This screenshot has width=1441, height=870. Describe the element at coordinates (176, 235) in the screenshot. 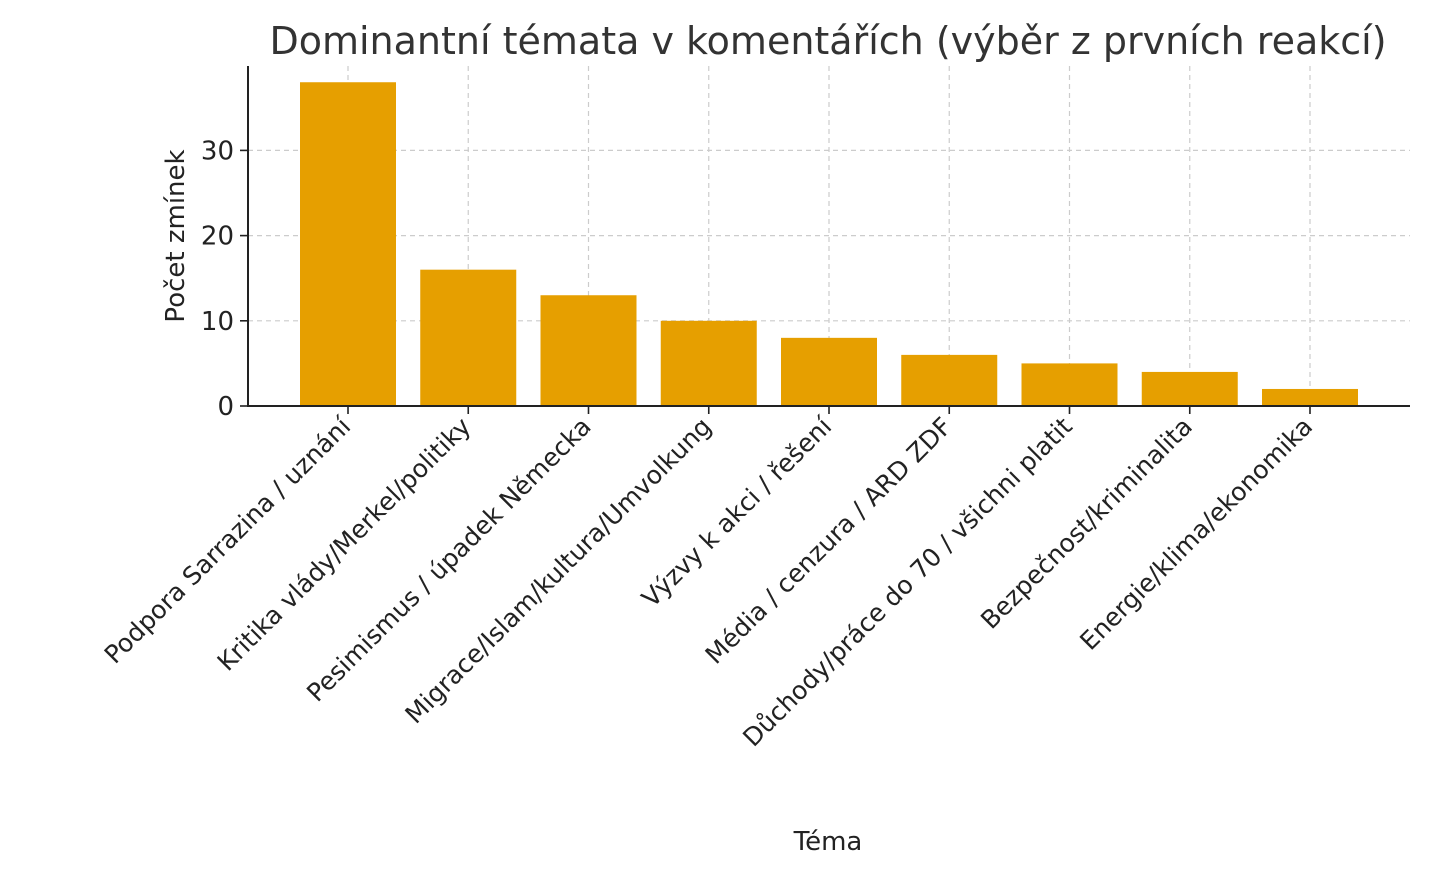

I see `y-axis-label: Počet zmínek` at that location.